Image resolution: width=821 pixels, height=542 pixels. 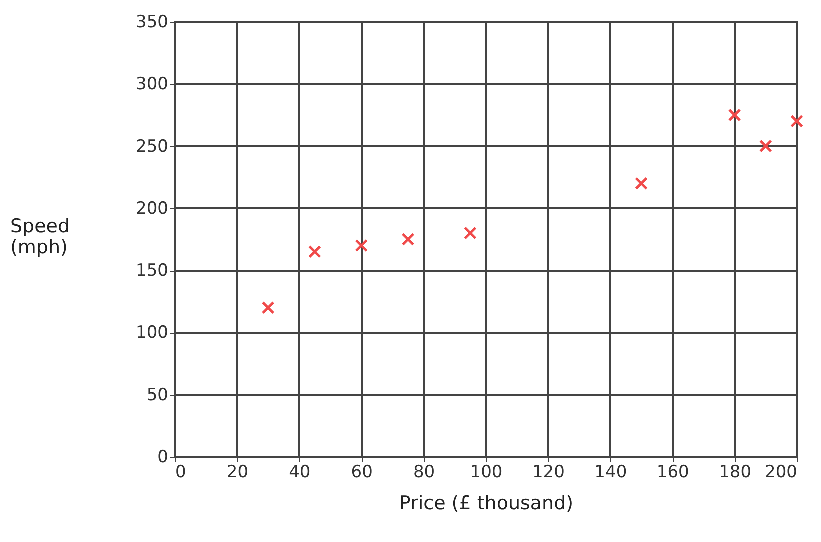 What do you see at coordinates (424, 472) in the screenshot?
I see `x-tick-label: 80` at bounding box center [424, 472].